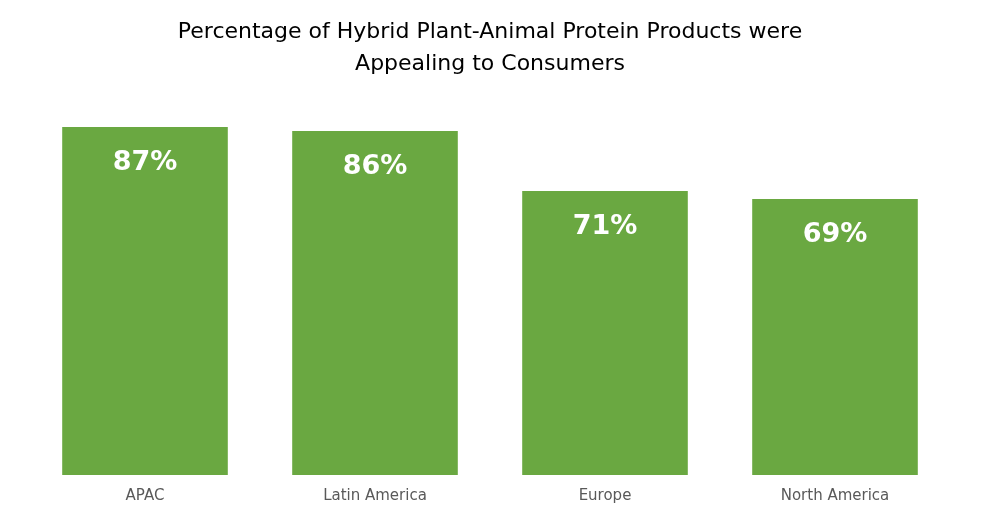  Describe the element at coordinates (375, 494) in the screenshot. I see `x-tick-label: Latin America` at that location.